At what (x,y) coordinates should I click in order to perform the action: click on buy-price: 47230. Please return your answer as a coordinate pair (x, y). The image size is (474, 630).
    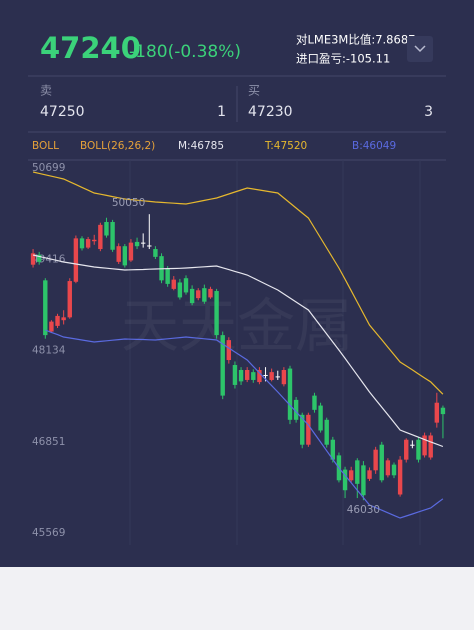
    Looking at the image, I should click on (270, 112).